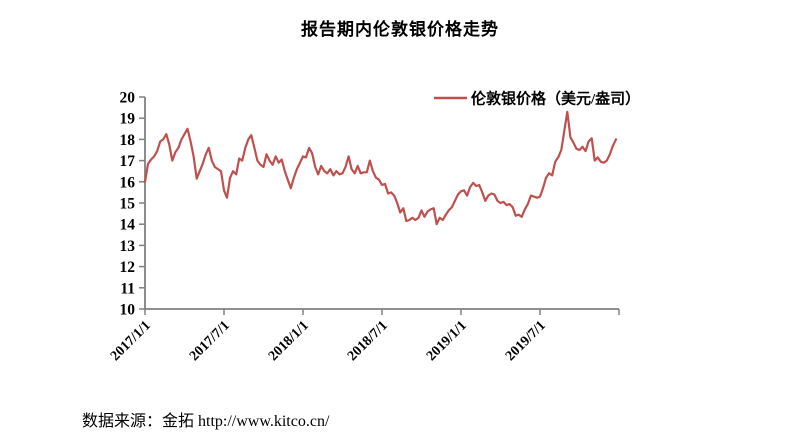 The height and width of the screenshot is (447, 800). What do you see at coordinates (128, 310) in the screenshot?
I see `y-axis-label: 10` at bounding box center [128, 310].